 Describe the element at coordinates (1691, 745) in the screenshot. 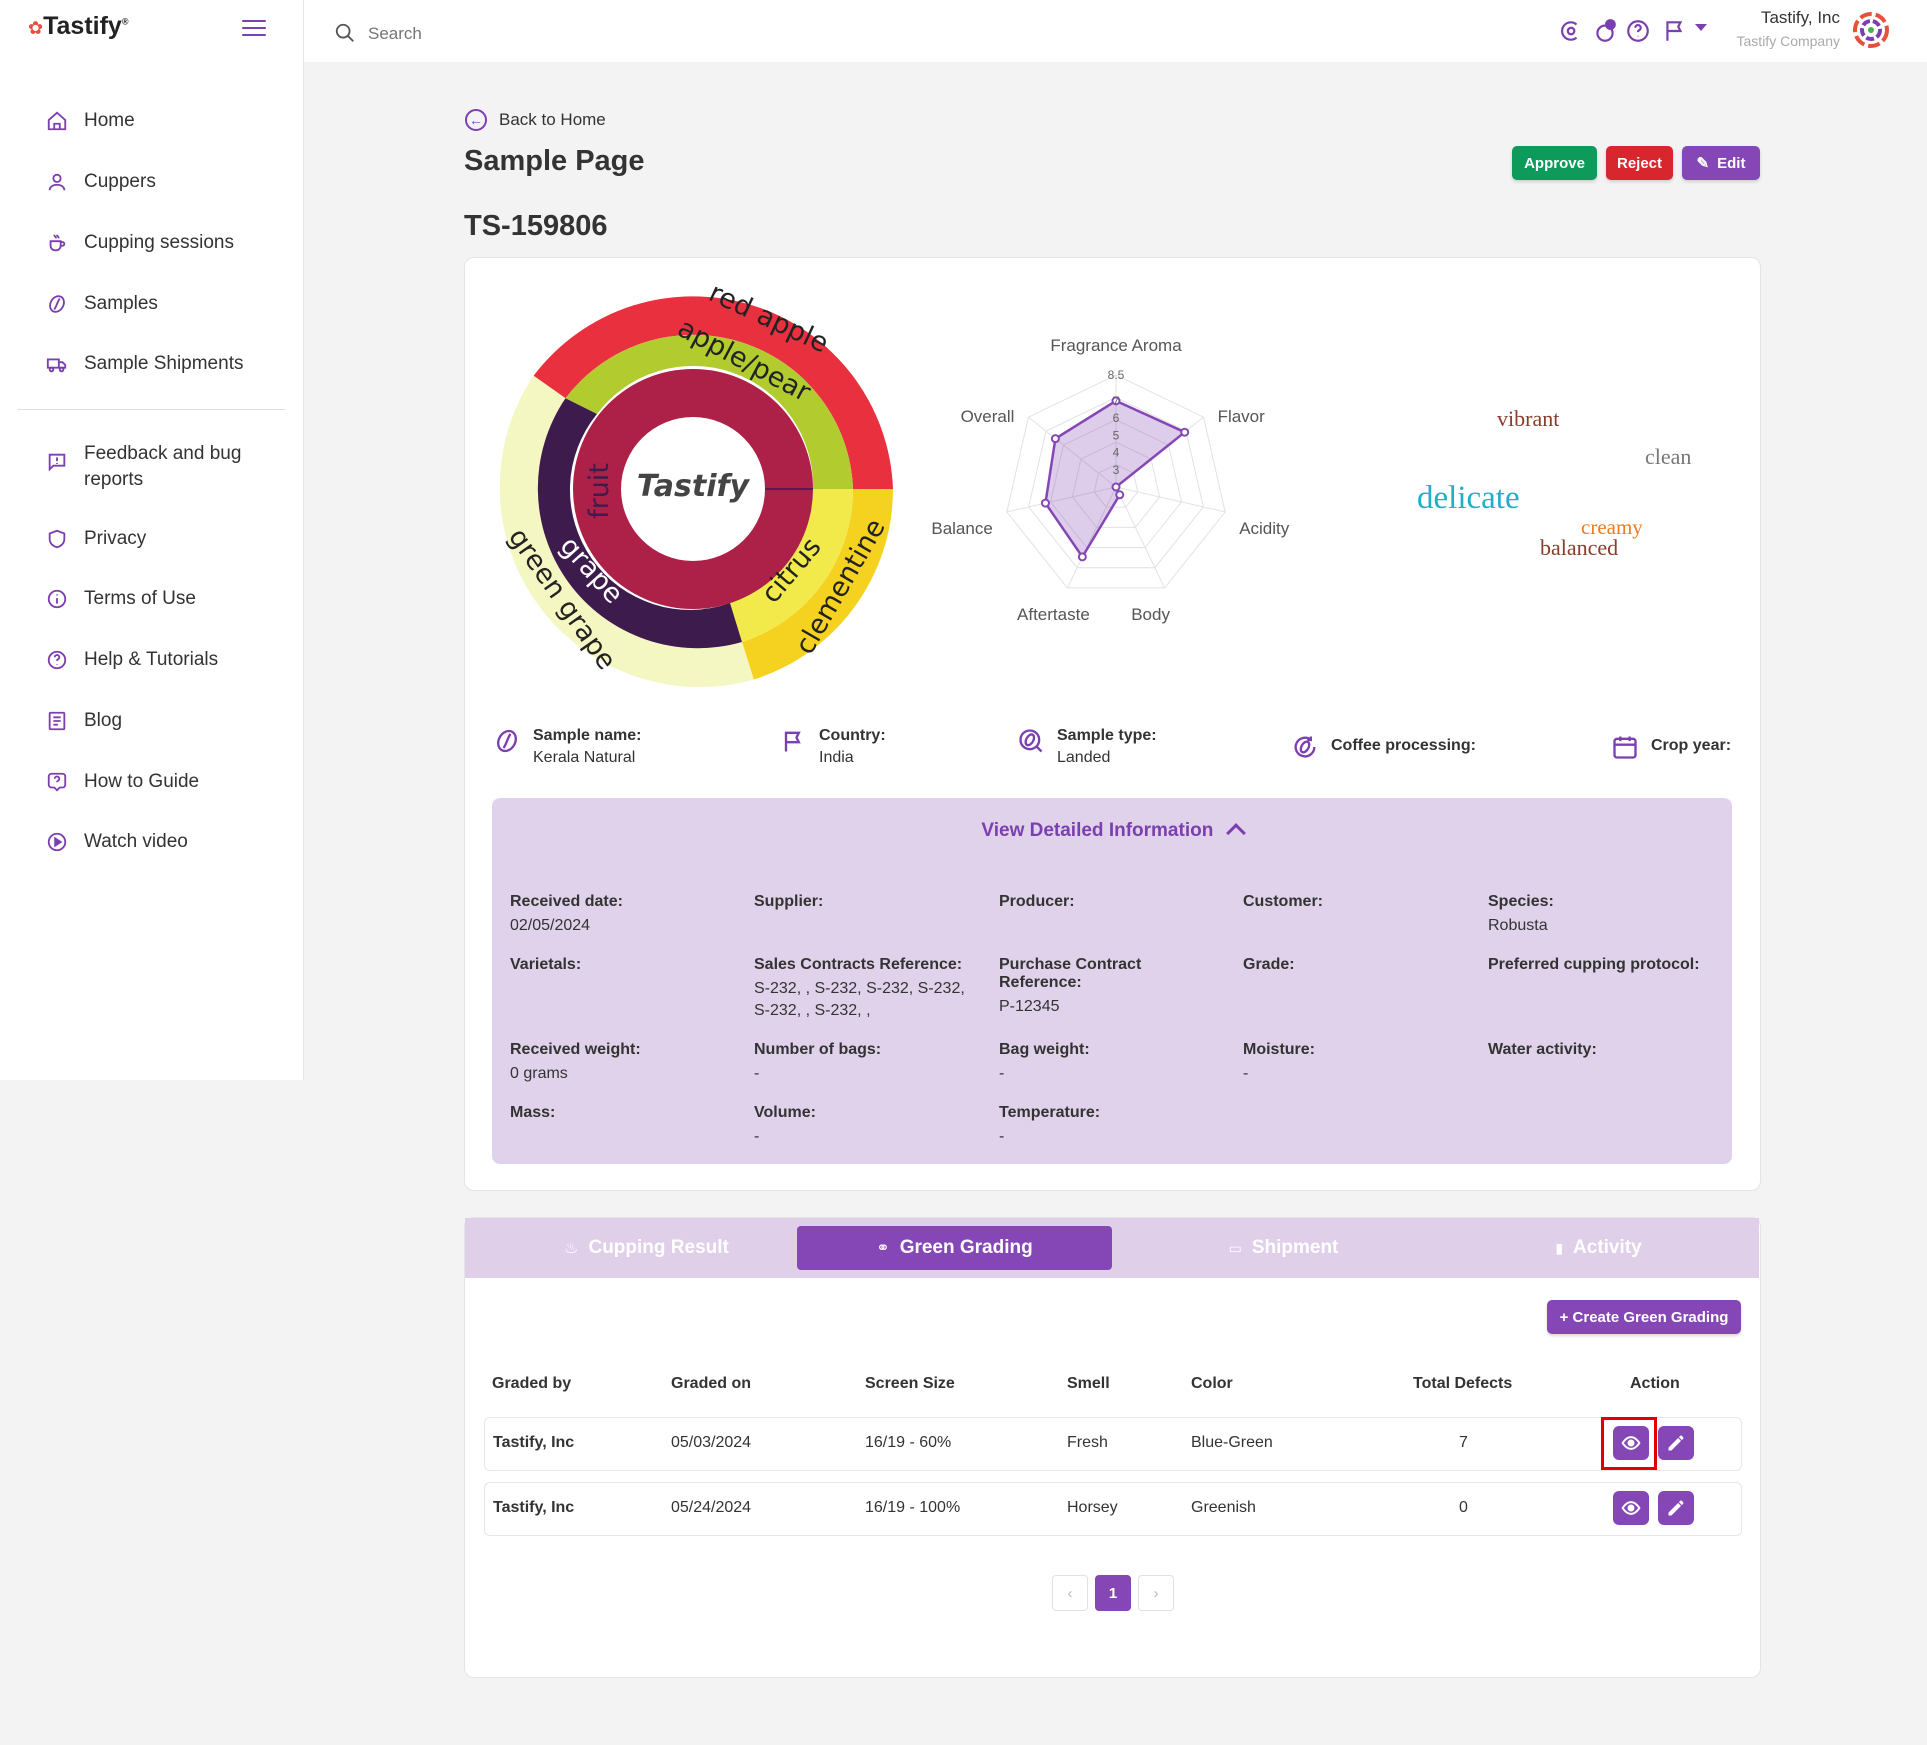

I see `meta-label: Crop year:` at that location.